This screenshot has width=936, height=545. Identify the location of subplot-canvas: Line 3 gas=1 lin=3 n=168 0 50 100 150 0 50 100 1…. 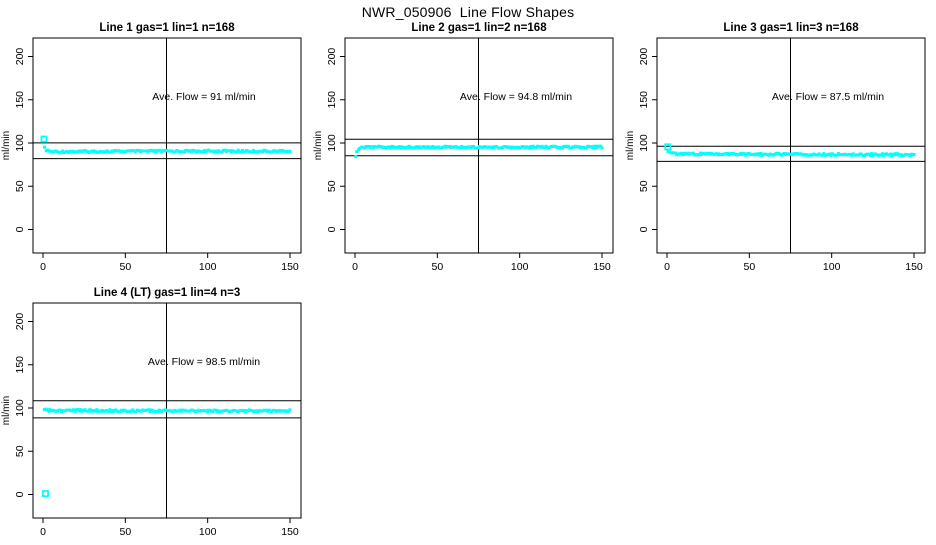
(775, 147).